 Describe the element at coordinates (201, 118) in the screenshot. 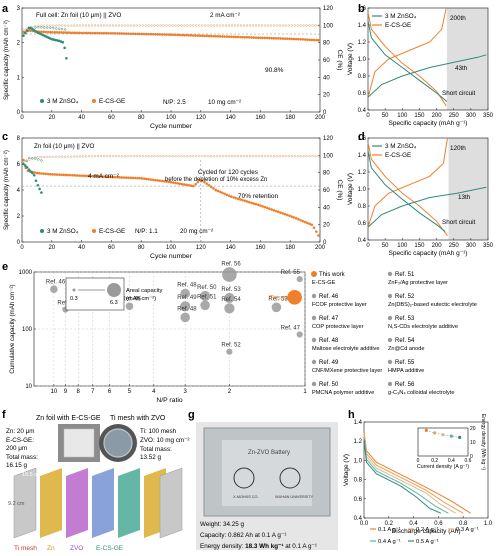

I see `chart-a-xtick-label: 120` at that location.